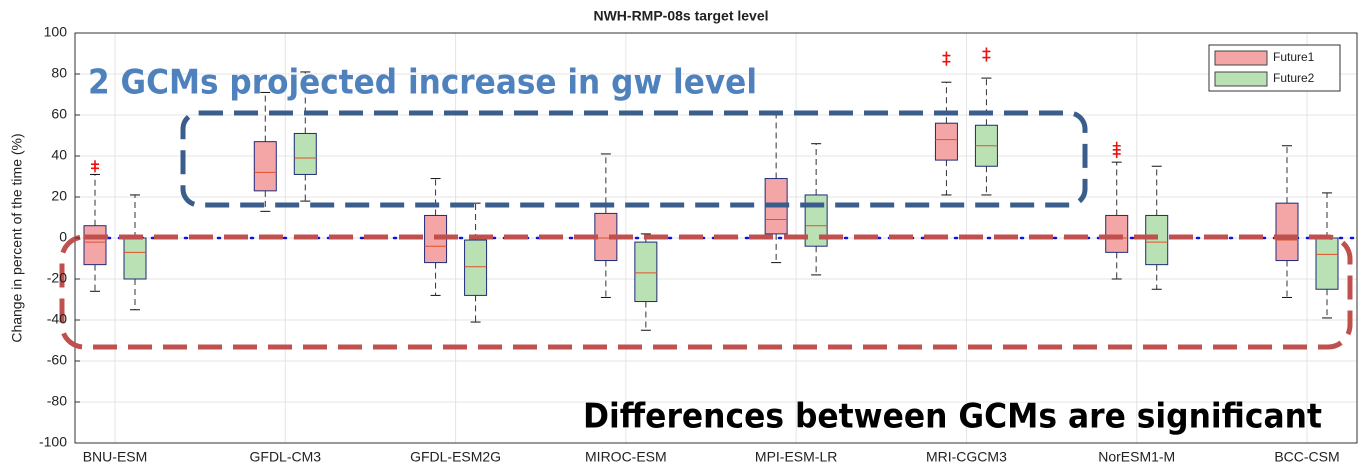 Image resolution: width=1363 pixels, height=469 pixels. Describe the element at coordinates (56, 32) in the screenshot. I see `y-tick-label: 100` at that location.